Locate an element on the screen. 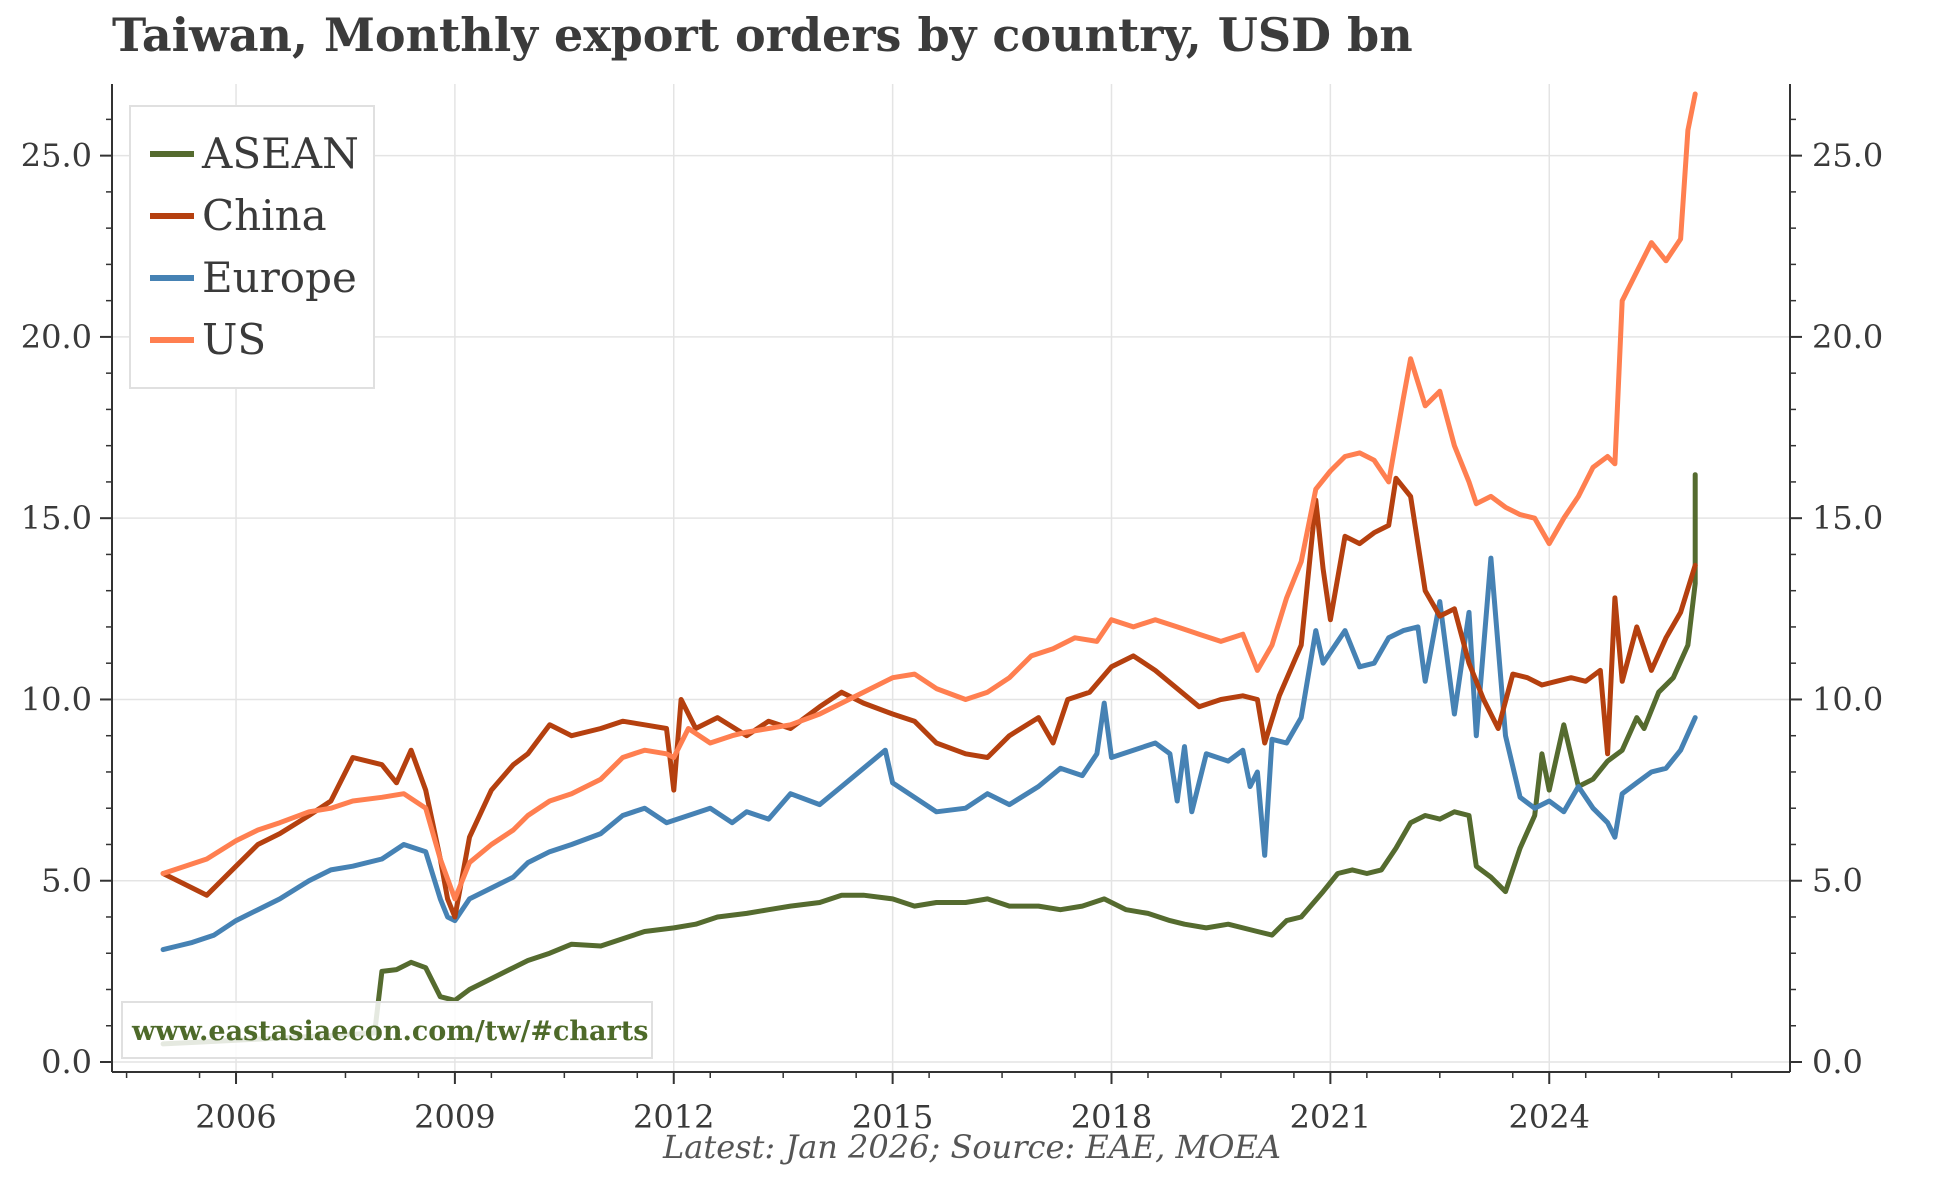  y-tick-label-left: 15.0 is located at coordinates (56, 518).